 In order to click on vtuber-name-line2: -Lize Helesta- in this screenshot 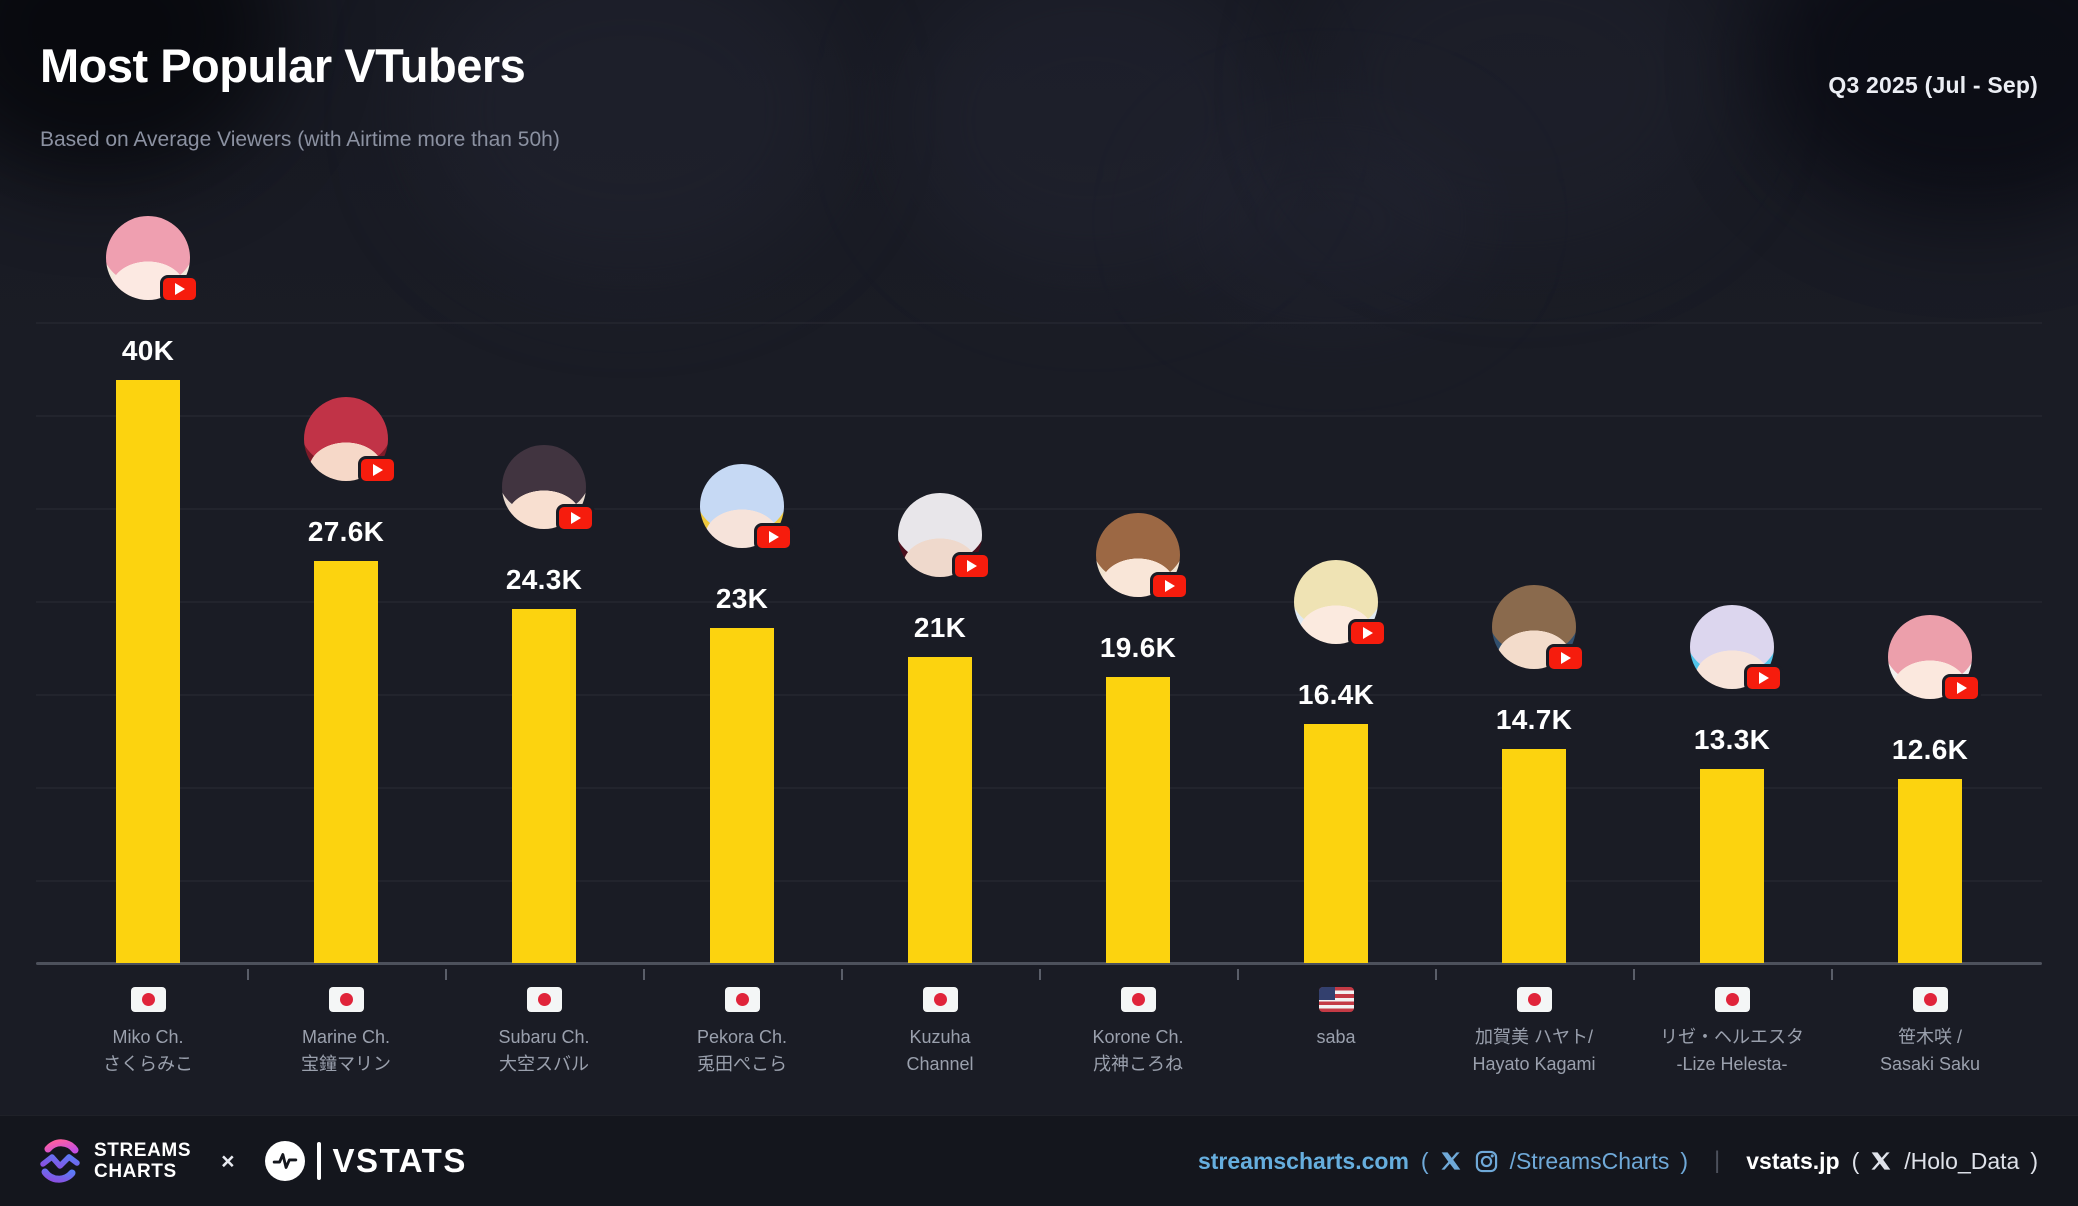, I will do `click(1732, 1064)`.